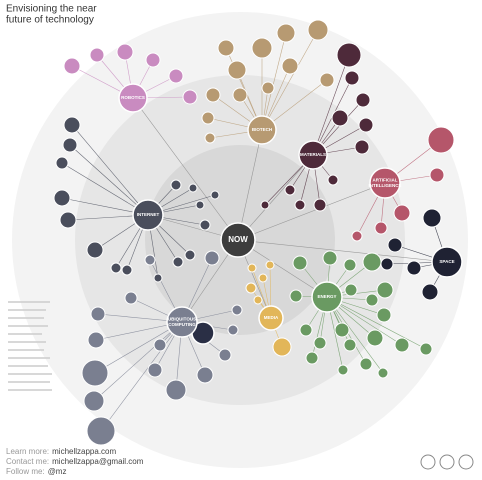  Describe the element at coordinates (133, 97) in the screenshot. I see `hub-label: ROBOTICS` at that location.